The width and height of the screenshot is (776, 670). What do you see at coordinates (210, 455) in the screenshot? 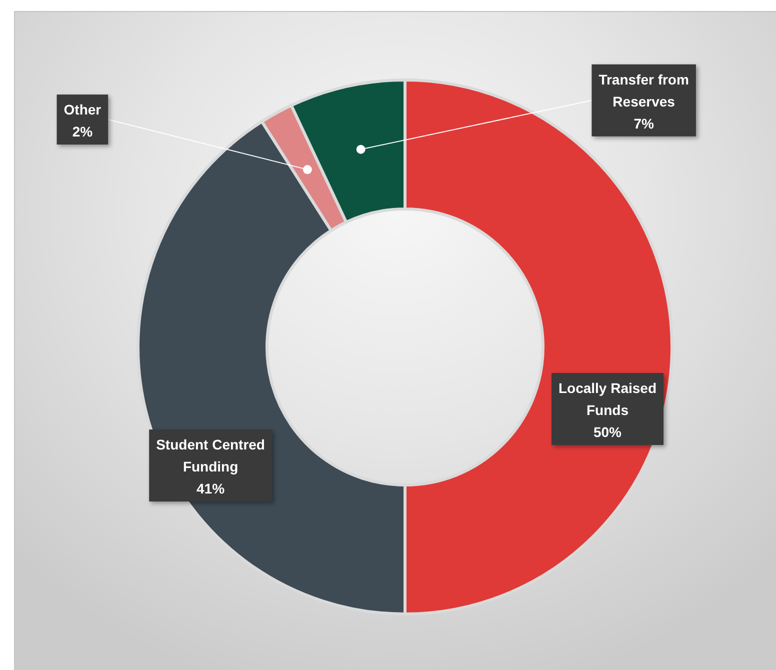
I see `slice-label: Student Centred Funding` at bounding box center [210, 455].